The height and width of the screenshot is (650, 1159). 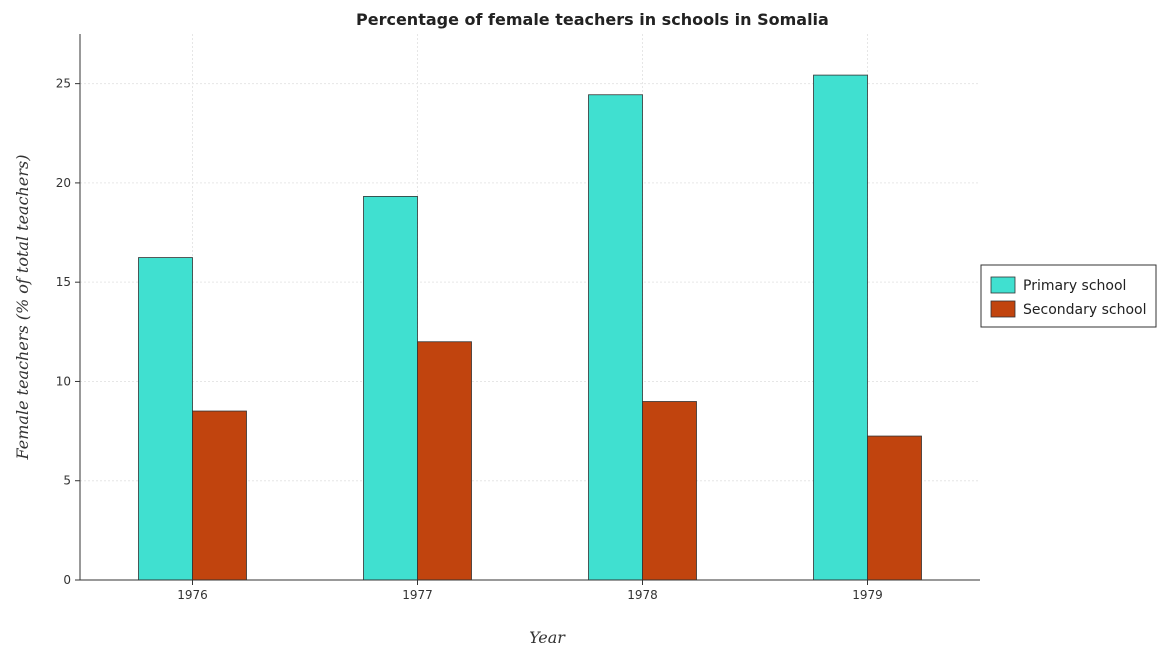 I want to click on x-tick-label: 1979, so click(x=867, y=595).